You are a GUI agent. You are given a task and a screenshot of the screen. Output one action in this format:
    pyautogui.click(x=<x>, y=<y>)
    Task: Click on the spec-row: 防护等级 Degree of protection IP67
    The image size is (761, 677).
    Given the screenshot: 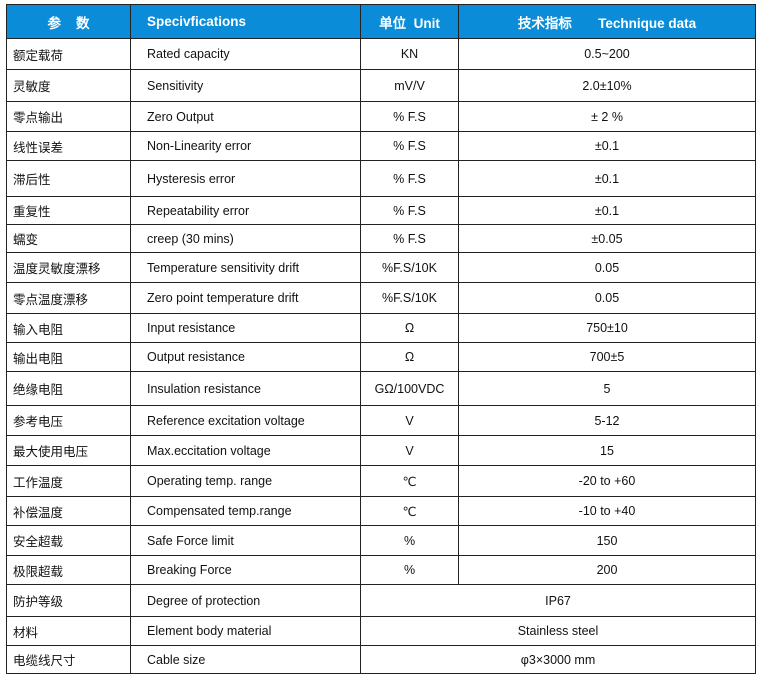 What is the action you would take?
    pyautogui.click(x=381, y=600)
    